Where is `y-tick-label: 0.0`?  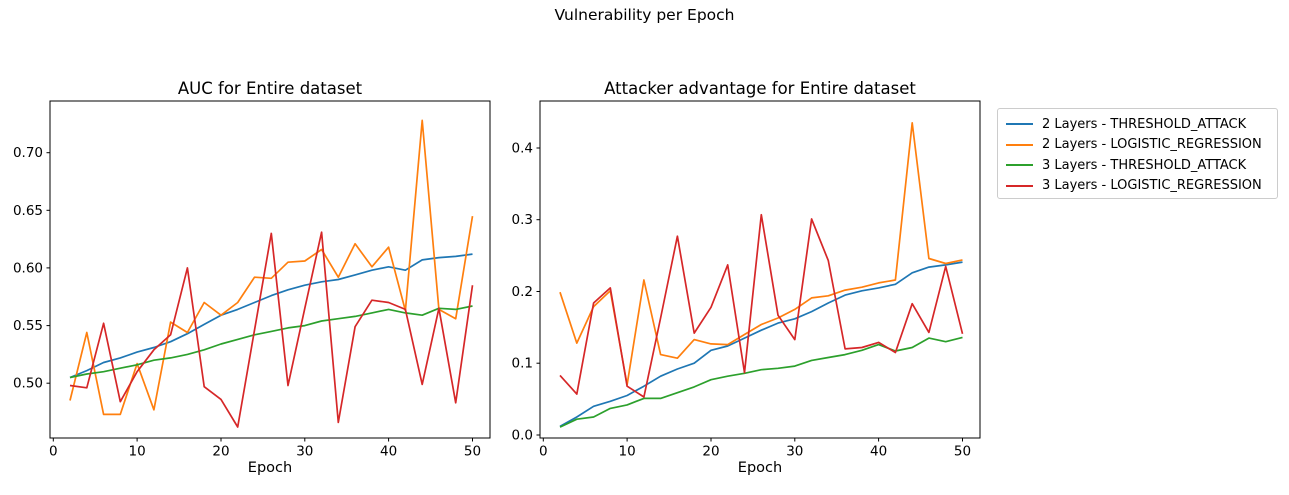
y-tick-label: 0.0 is located at coordinates (522, 436).